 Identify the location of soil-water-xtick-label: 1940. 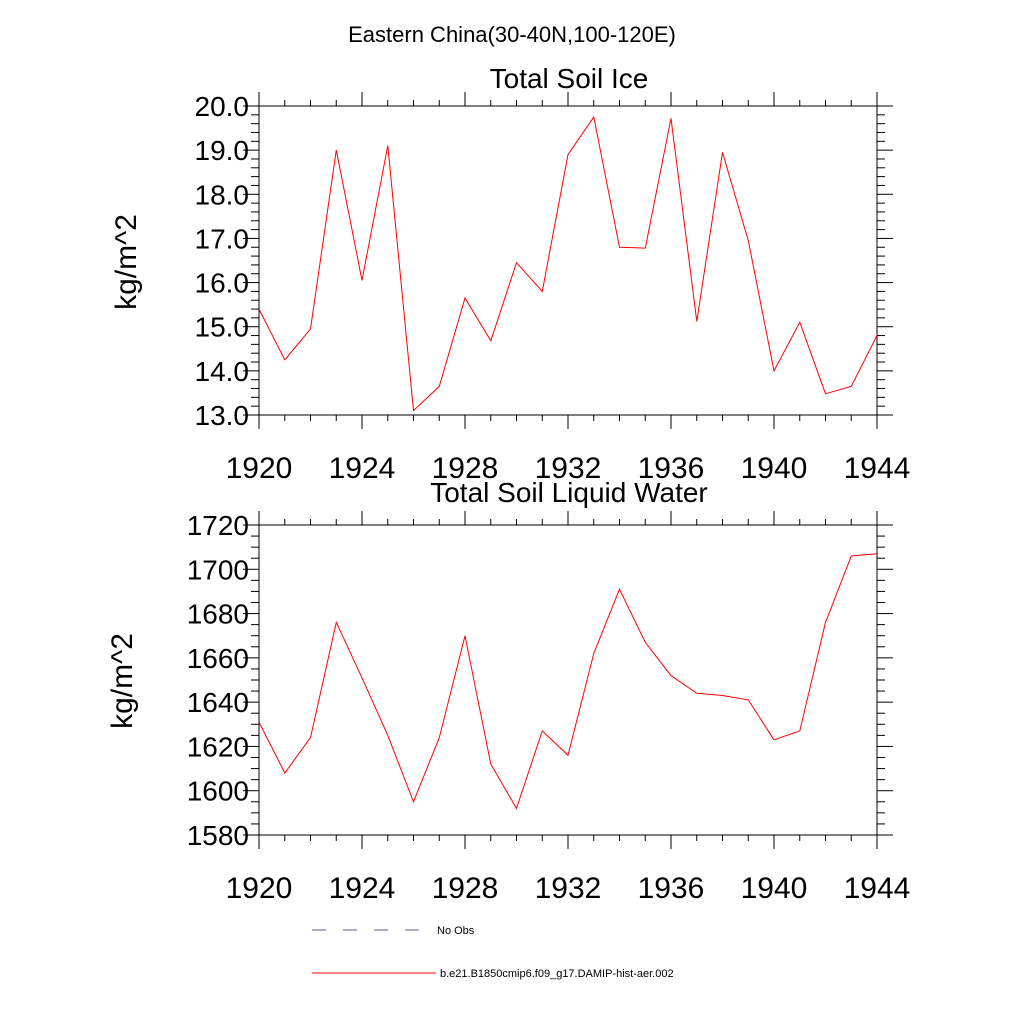
(774, 888).